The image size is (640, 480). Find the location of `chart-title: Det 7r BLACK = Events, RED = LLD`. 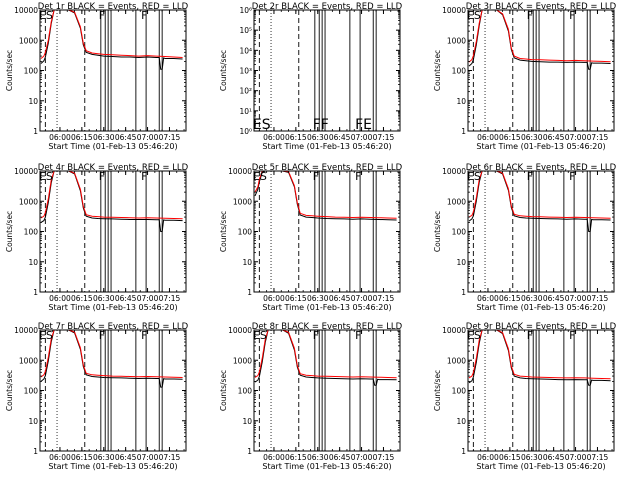

chart-title: Det 7r BLACK = Events, RED = LLD is located at coordinates (113, 327).